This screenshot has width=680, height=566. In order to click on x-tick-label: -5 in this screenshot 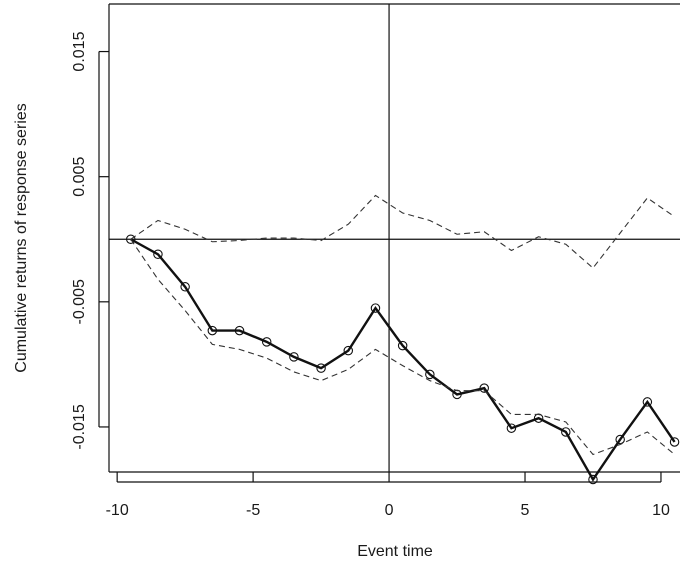, I will do `click(253, 510)`.